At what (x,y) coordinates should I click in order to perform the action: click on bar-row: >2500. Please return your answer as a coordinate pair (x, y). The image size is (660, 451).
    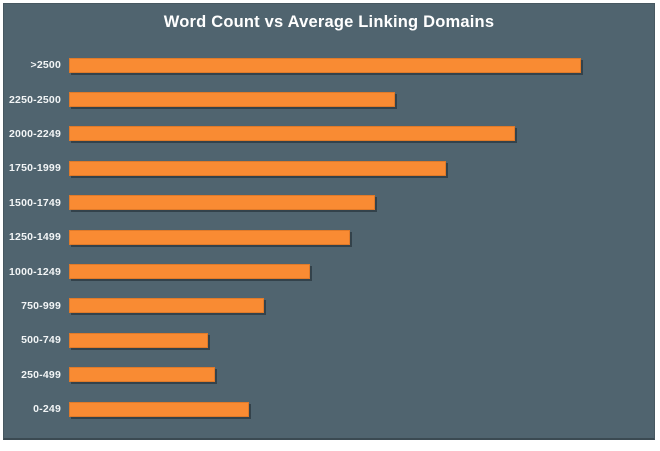
    Looking at the image, I should click on (323, 65).